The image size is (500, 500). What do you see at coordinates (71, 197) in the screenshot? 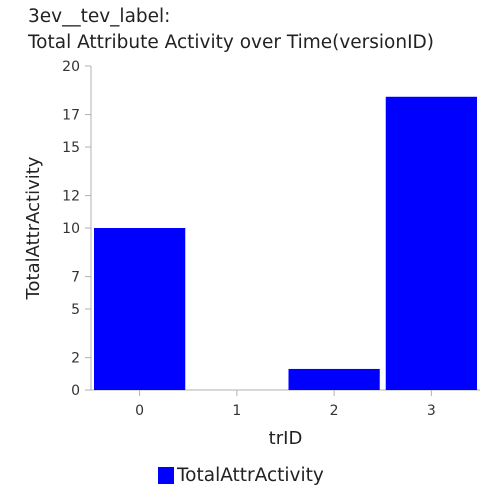
I see `y-tick-label: 12` at bounding box center [71, 197].